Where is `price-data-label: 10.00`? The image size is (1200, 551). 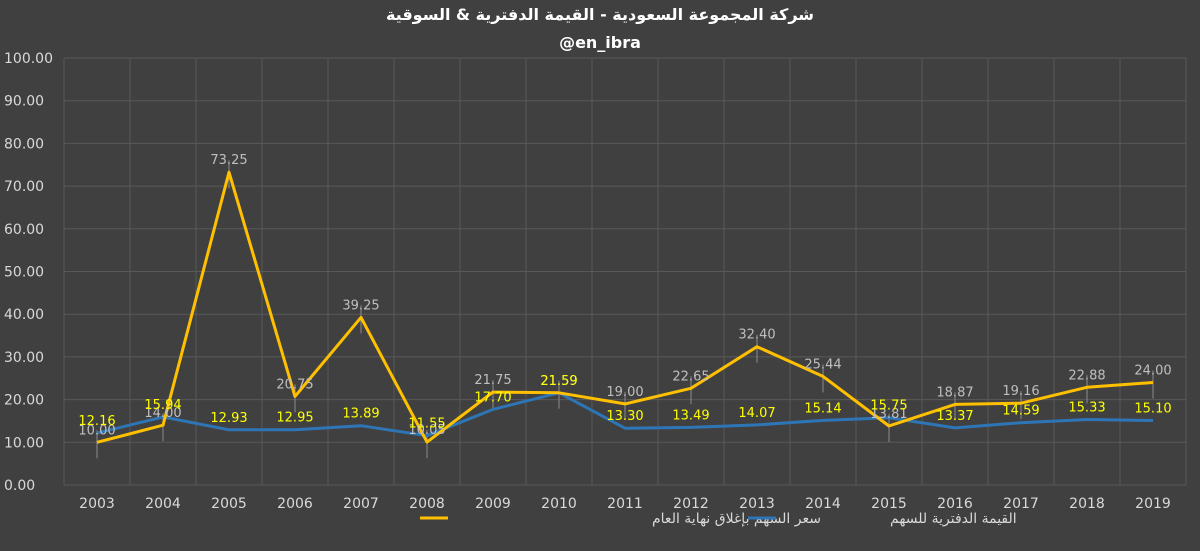
price-data-label: 10.00 is located at coordinates (96, 430).